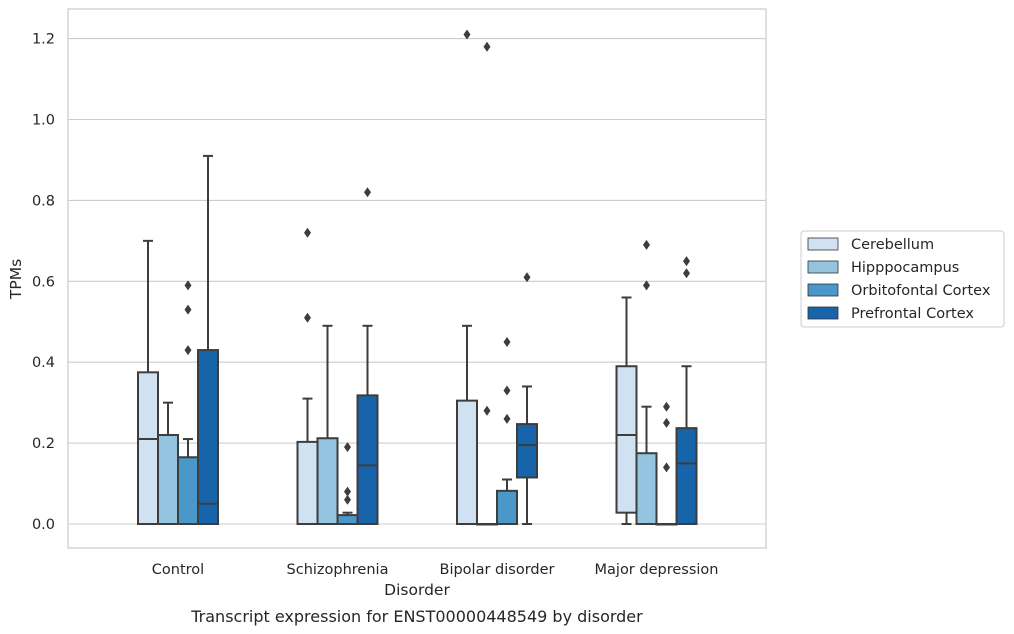 The width and height of the screenshot is (1014, 634). Describe the element at coordinates (178, 570) in the screenshot. I see `x-tick-label: Control` at that location.